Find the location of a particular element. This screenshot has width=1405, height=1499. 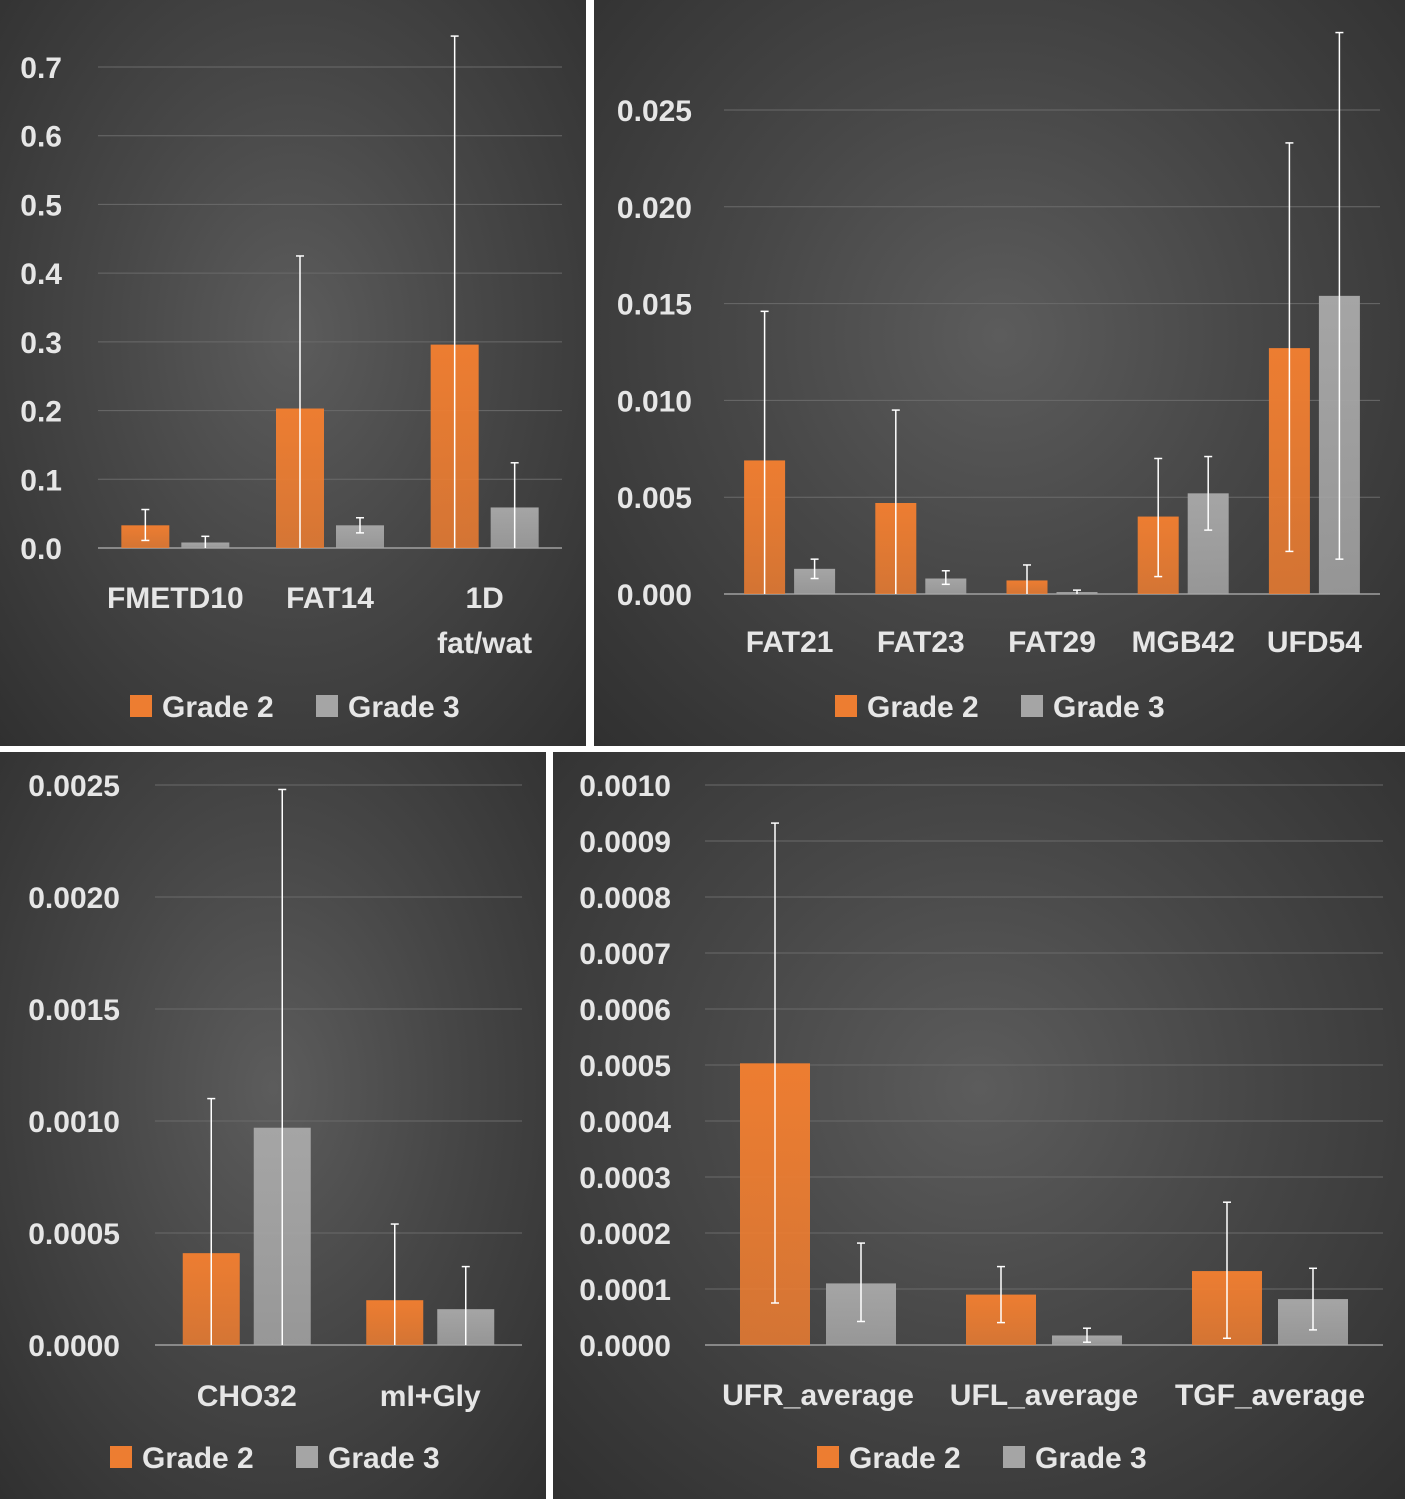

x-category-label: FMETD10 is located at coordinates (175, 598).